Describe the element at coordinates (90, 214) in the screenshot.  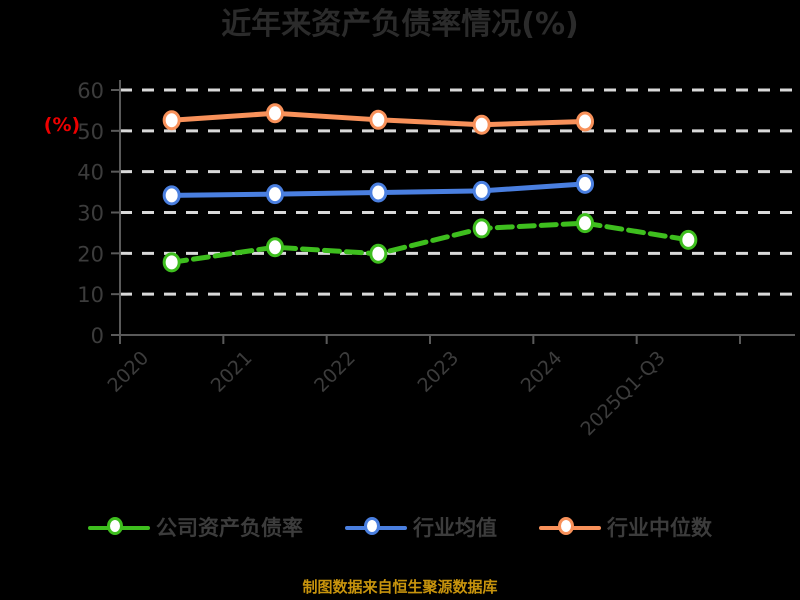
I see `y-axis-tick-label: 30` at that location.